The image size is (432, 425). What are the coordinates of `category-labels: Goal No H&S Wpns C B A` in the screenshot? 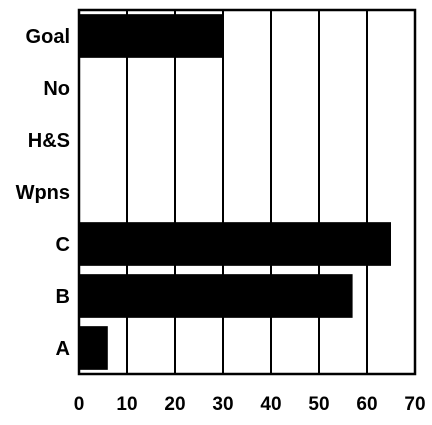 It's located at (43, 193).